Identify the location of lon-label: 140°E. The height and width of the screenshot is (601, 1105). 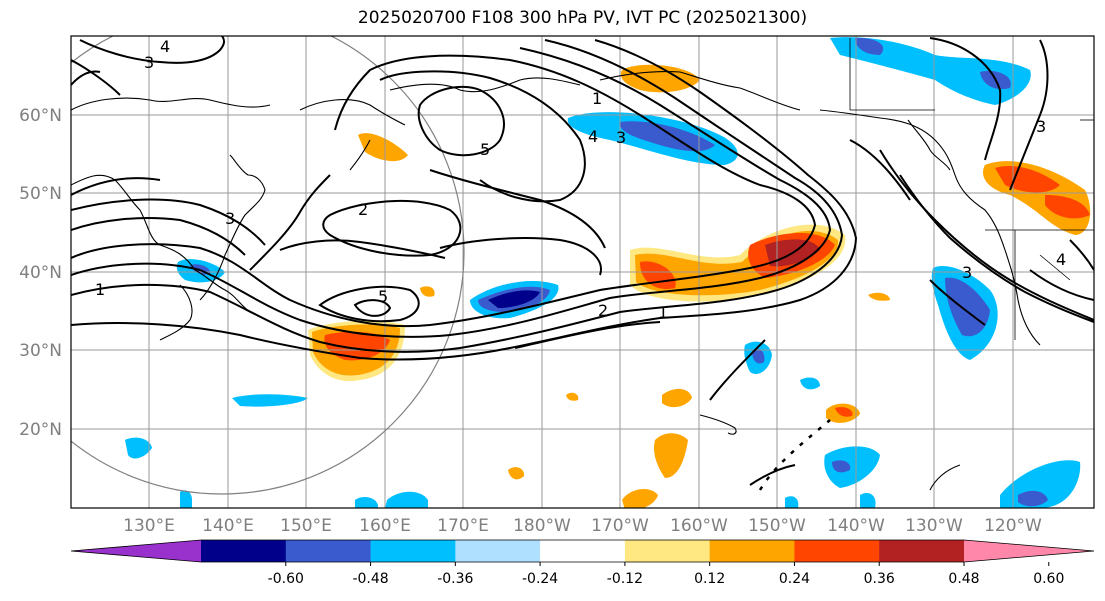
(228, 526).